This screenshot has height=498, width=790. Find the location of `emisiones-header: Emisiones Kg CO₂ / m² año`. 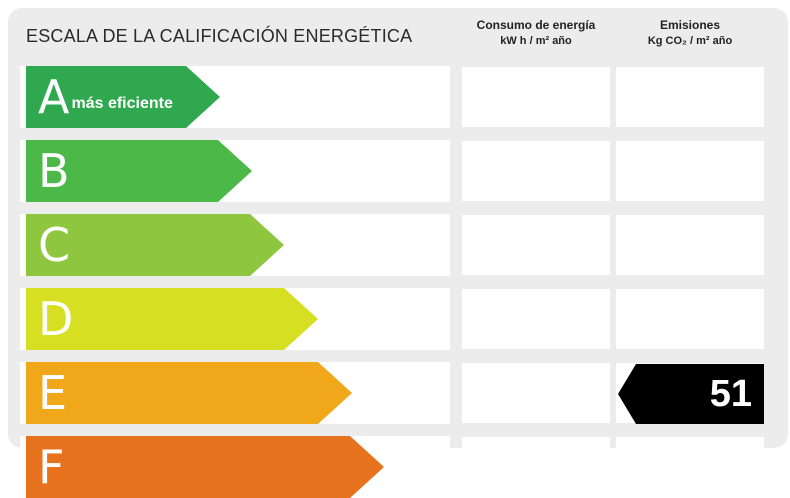

emisiones-header: Emisiones Kg CO₂ / m² año is located at coordinates (690, 33).